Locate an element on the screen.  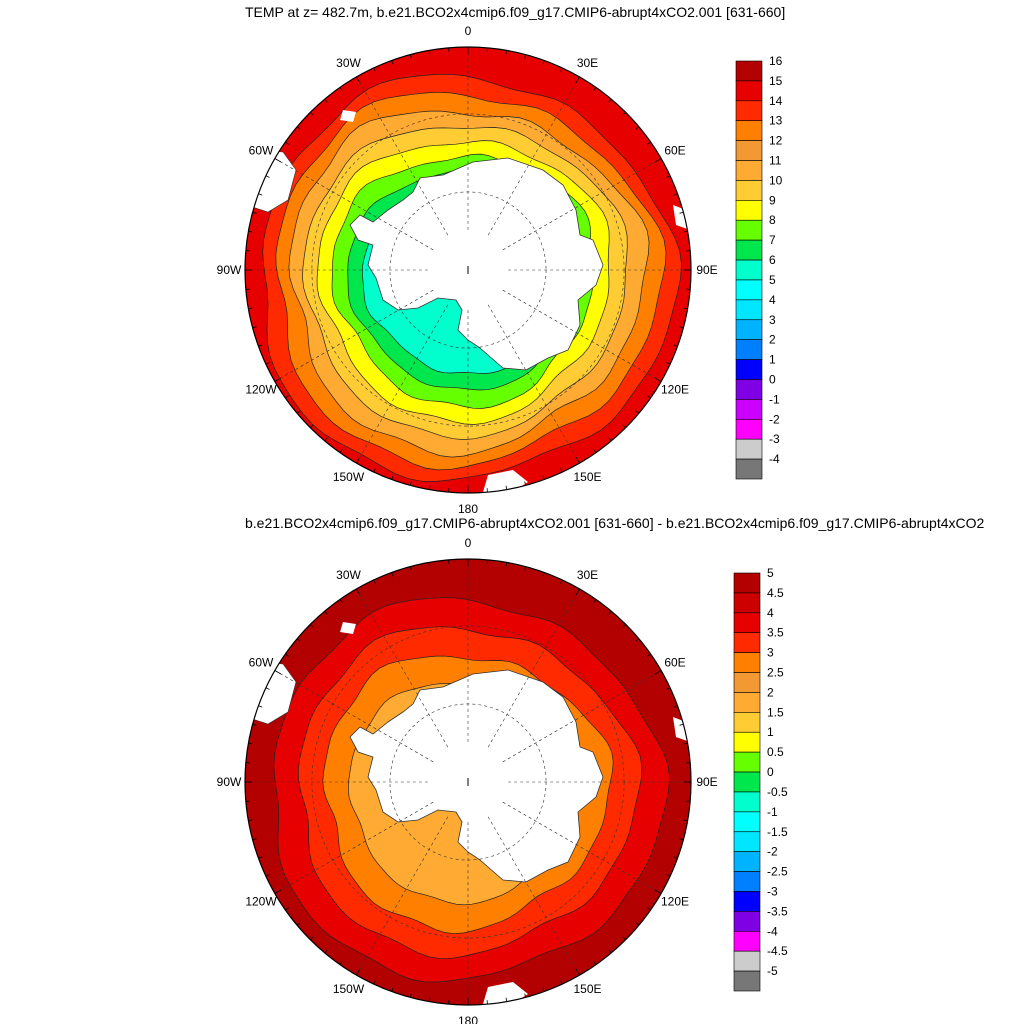
longitude-label: 90W is located at coordinates (229, 782).